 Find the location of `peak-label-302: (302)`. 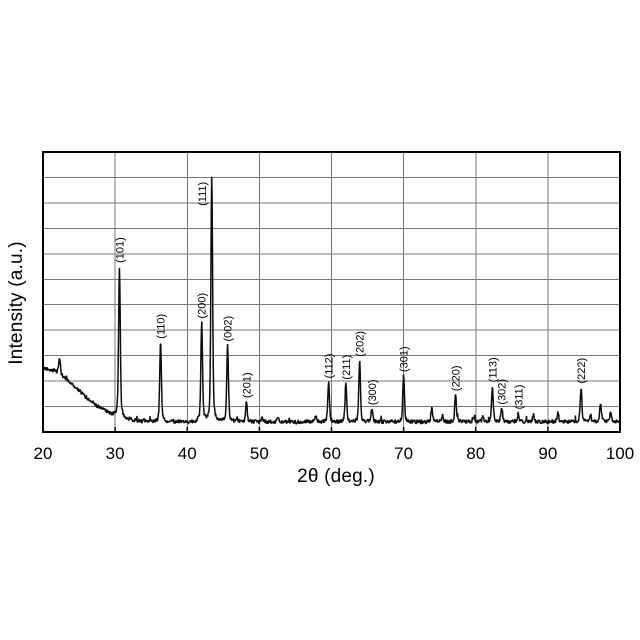

peak-label-302: (302) is located at coordinates (503, 392).